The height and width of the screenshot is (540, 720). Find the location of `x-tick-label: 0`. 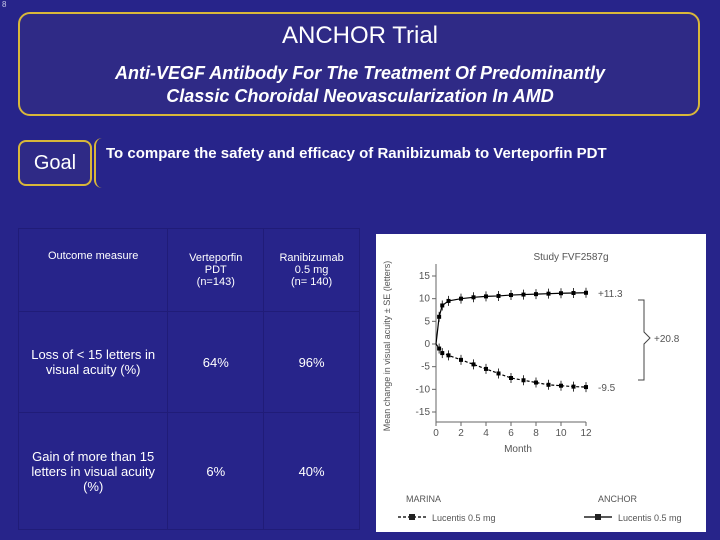

x-tick-label: 0 is located at coordinates (436, 433).